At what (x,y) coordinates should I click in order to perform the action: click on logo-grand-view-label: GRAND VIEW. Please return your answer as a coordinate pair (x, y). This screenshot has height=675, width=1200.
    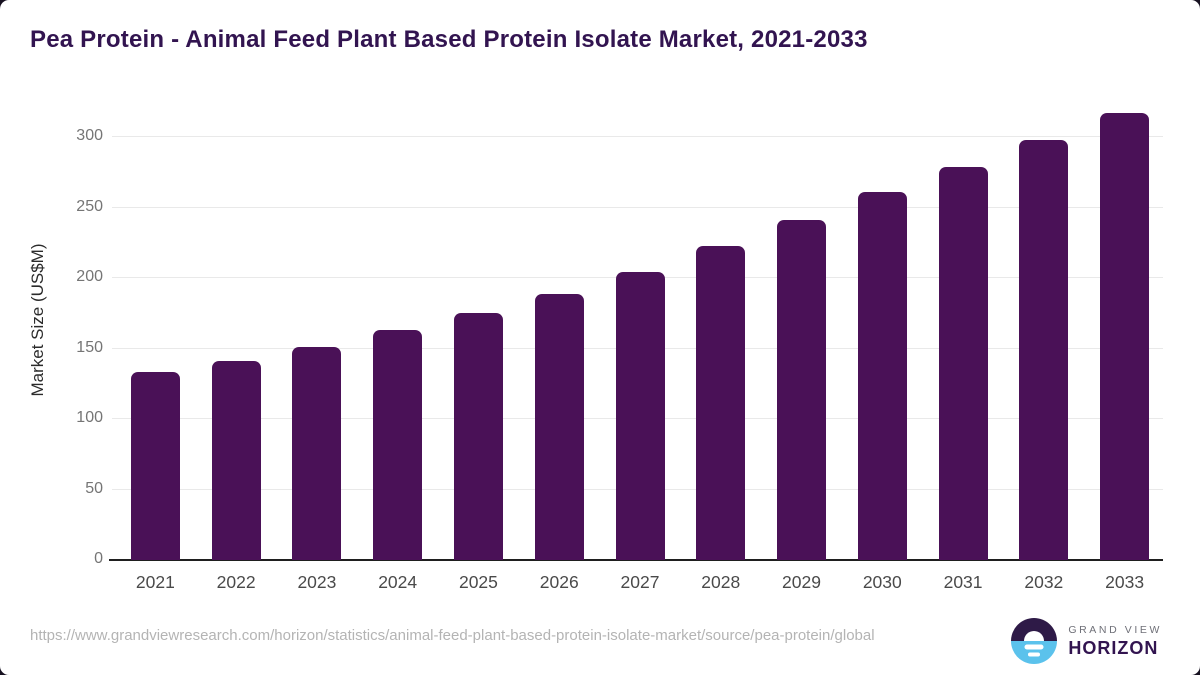
    Looking at the image, I should click on (1115, 629).